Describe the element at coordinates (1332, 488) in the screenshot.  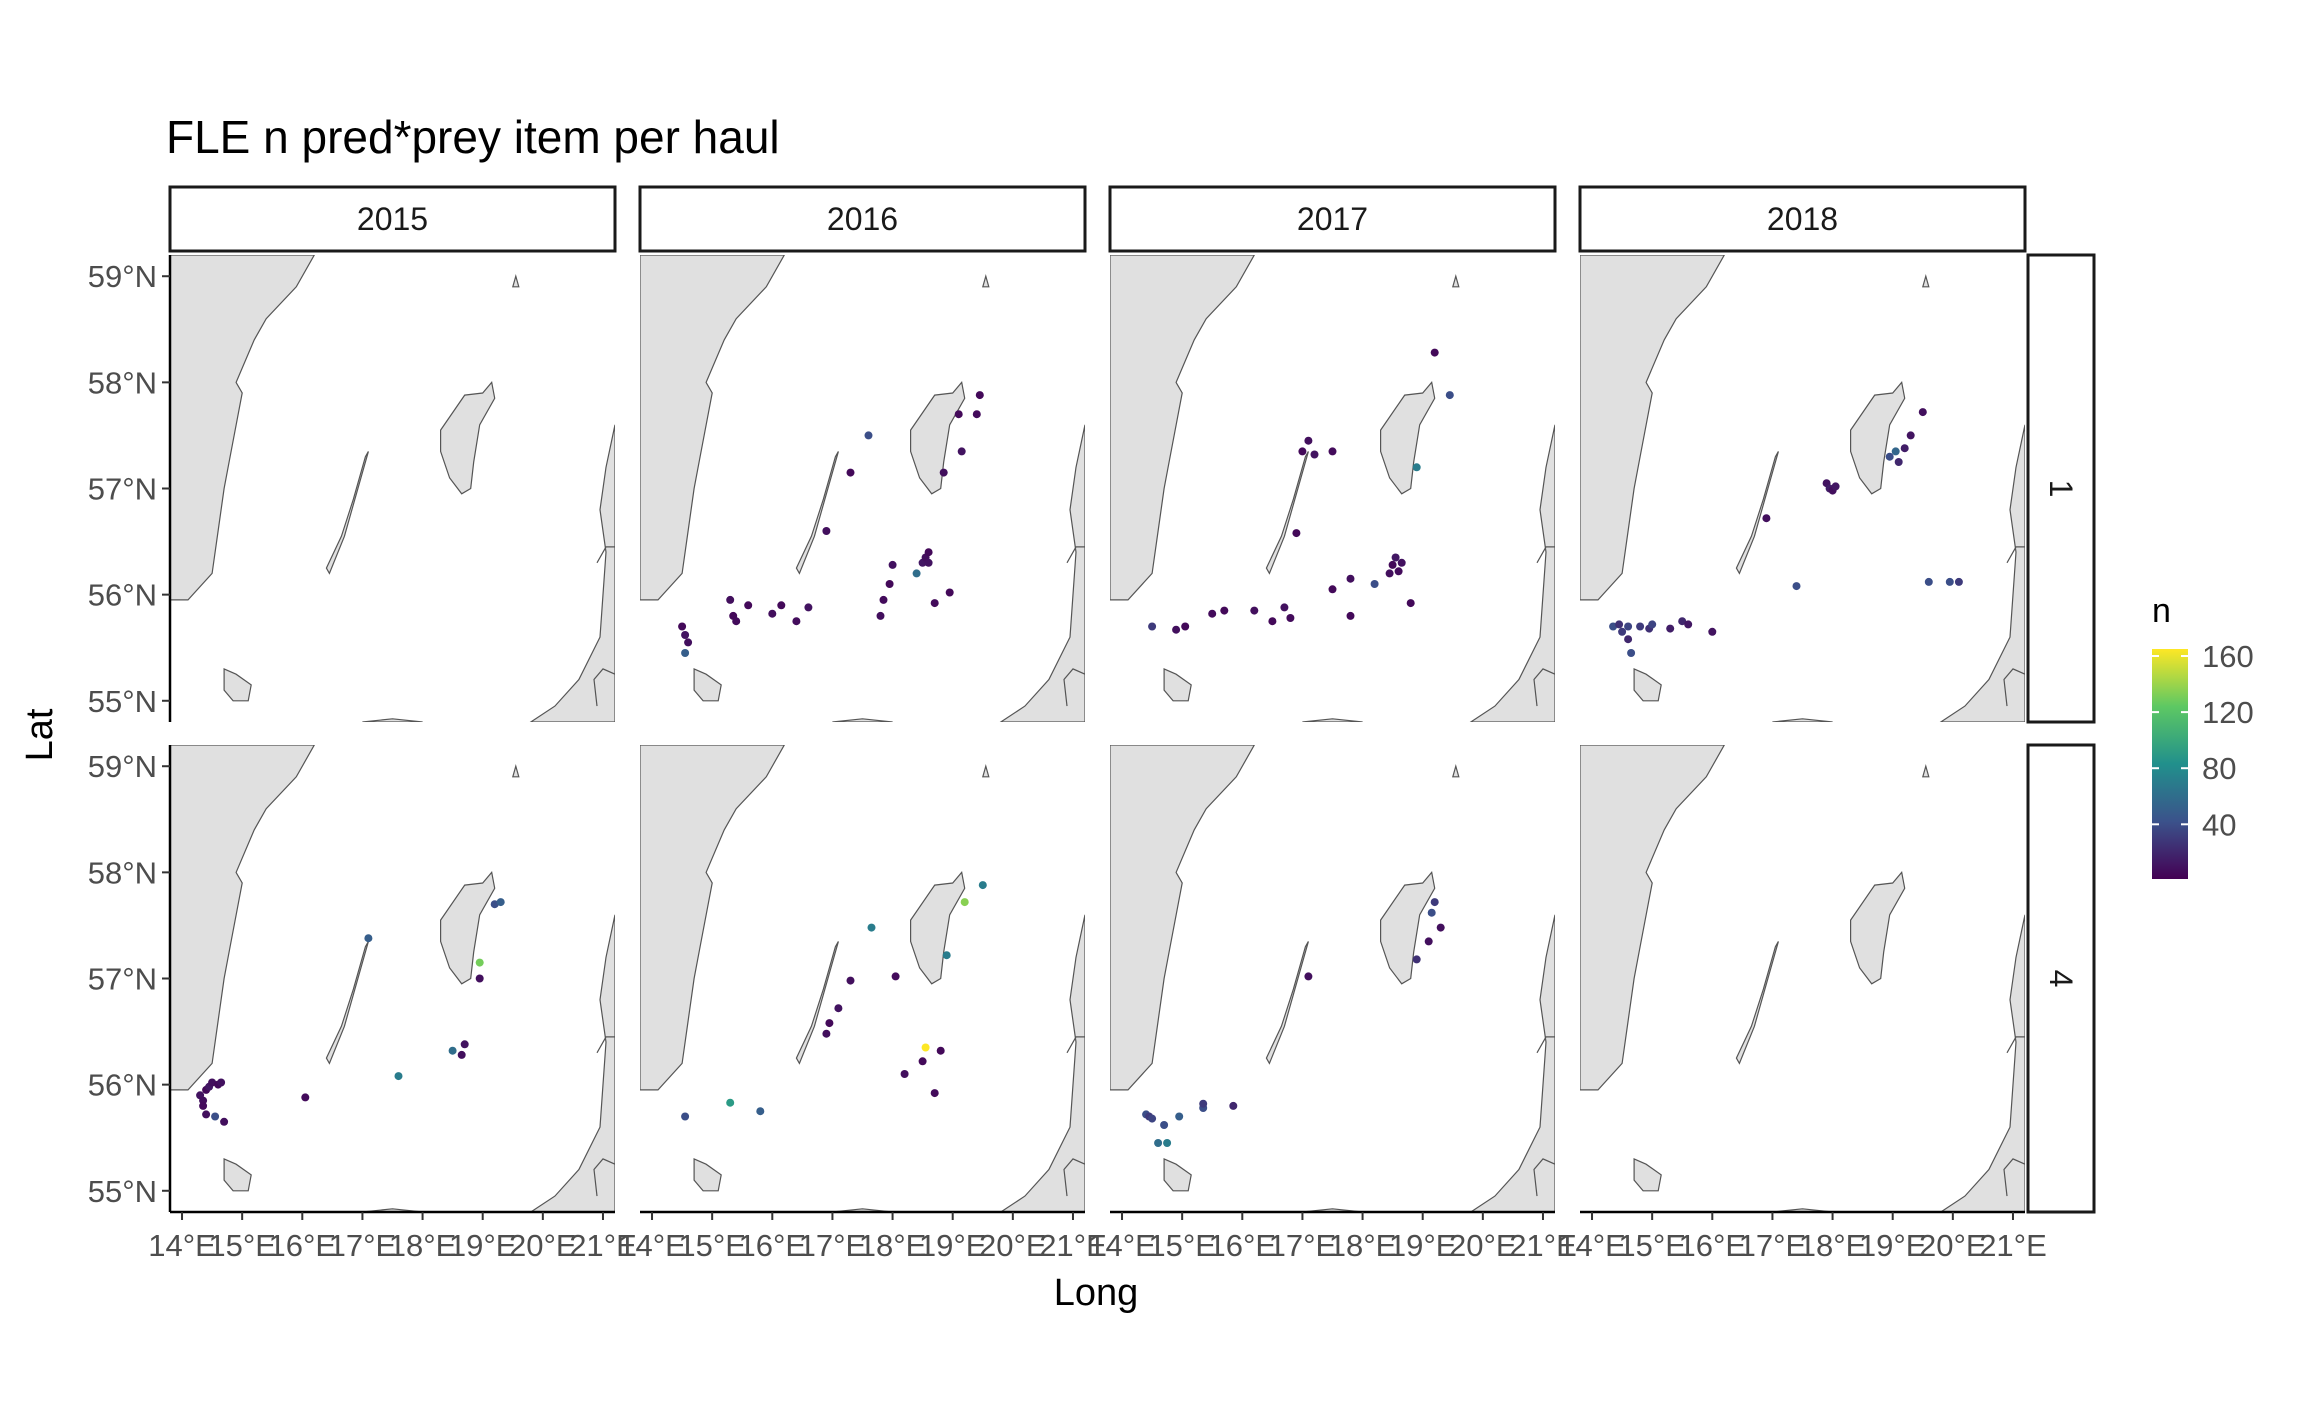
I see `facet-panel-2017-q1` at that location.